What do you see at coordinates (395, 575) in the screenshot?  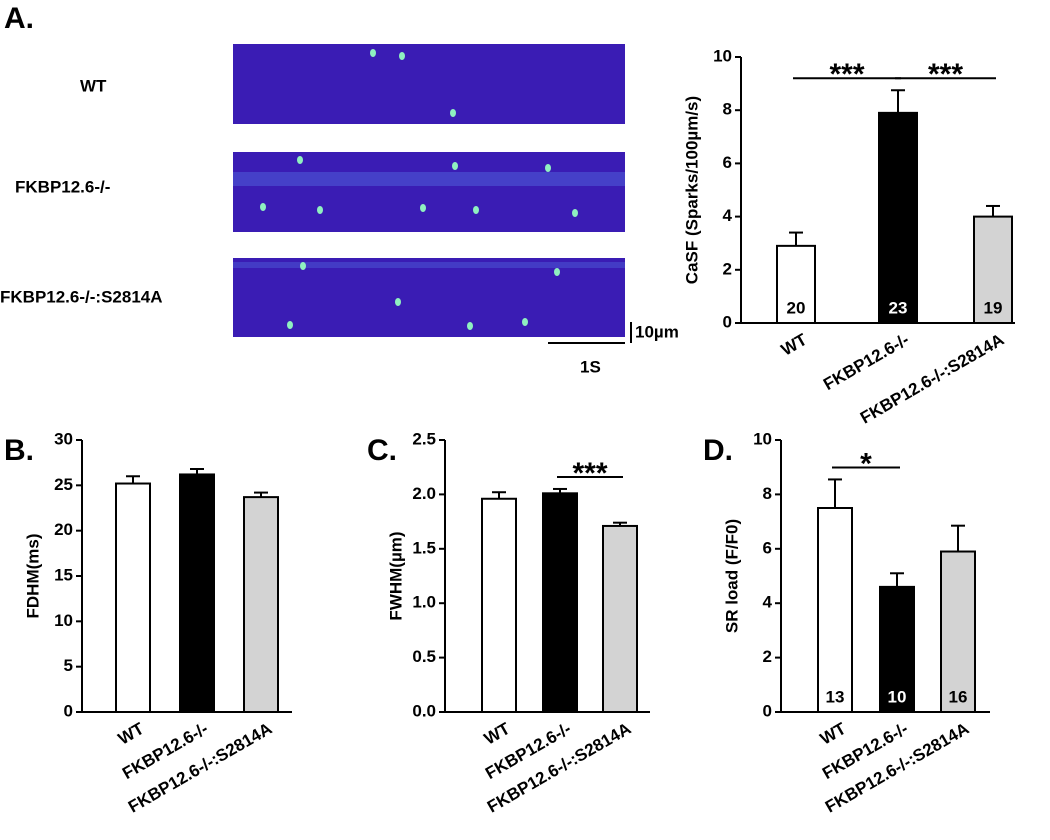 I see `y-axis-label: FWHM(µm)` at bounding box center [395, 575].